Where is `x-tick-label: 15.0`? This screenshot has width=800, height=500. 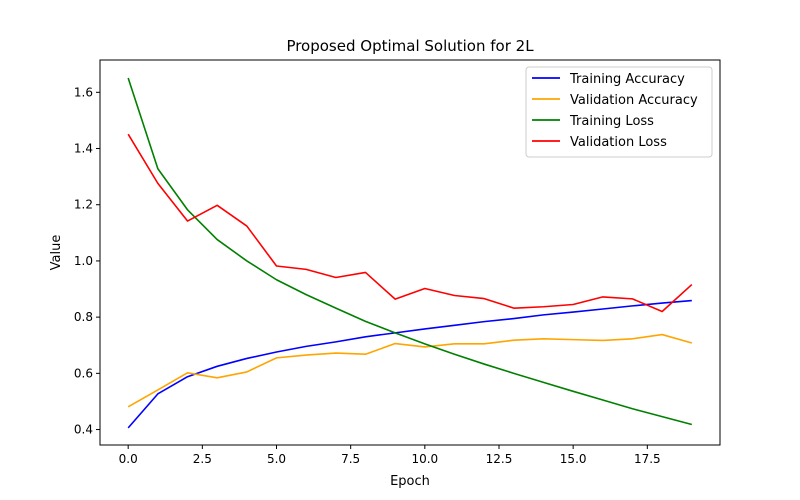 x-tick-label: 15.0 is located at coordinates (573, 459).